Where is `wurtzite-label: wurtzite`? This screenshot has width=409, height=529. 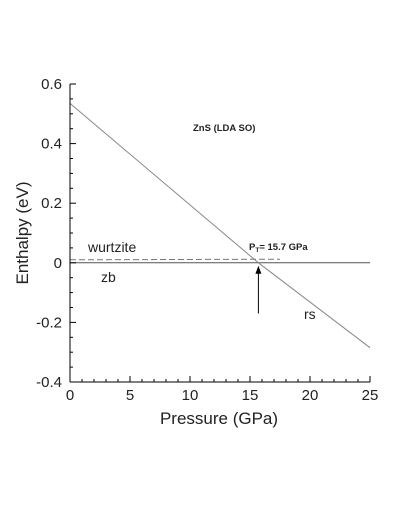 wurtzite-label: wurtzite is located at coordinates (111, 247).